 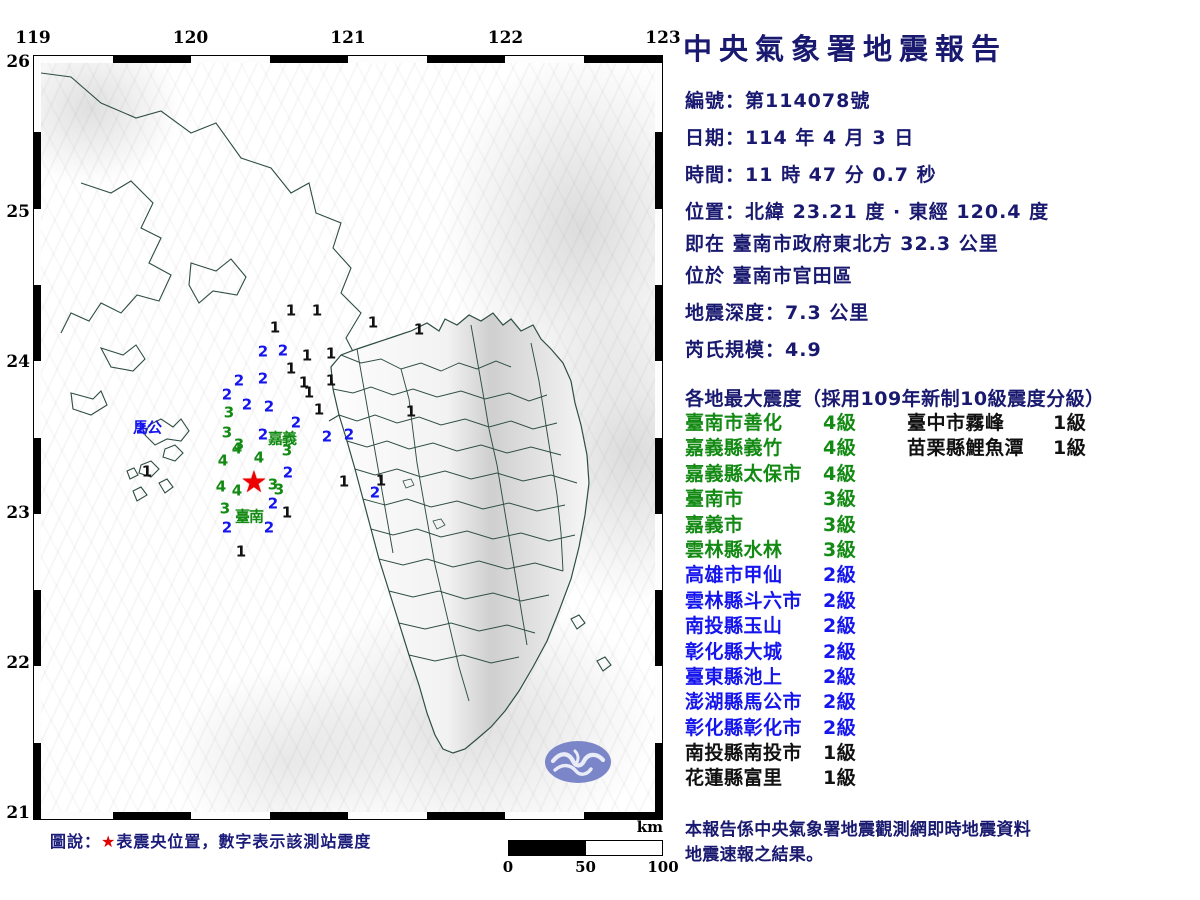 What do you see at coordinates (109, 841) in the screenshot?
I see `caption-star-icon: ★` at bounding box center [109, 841].